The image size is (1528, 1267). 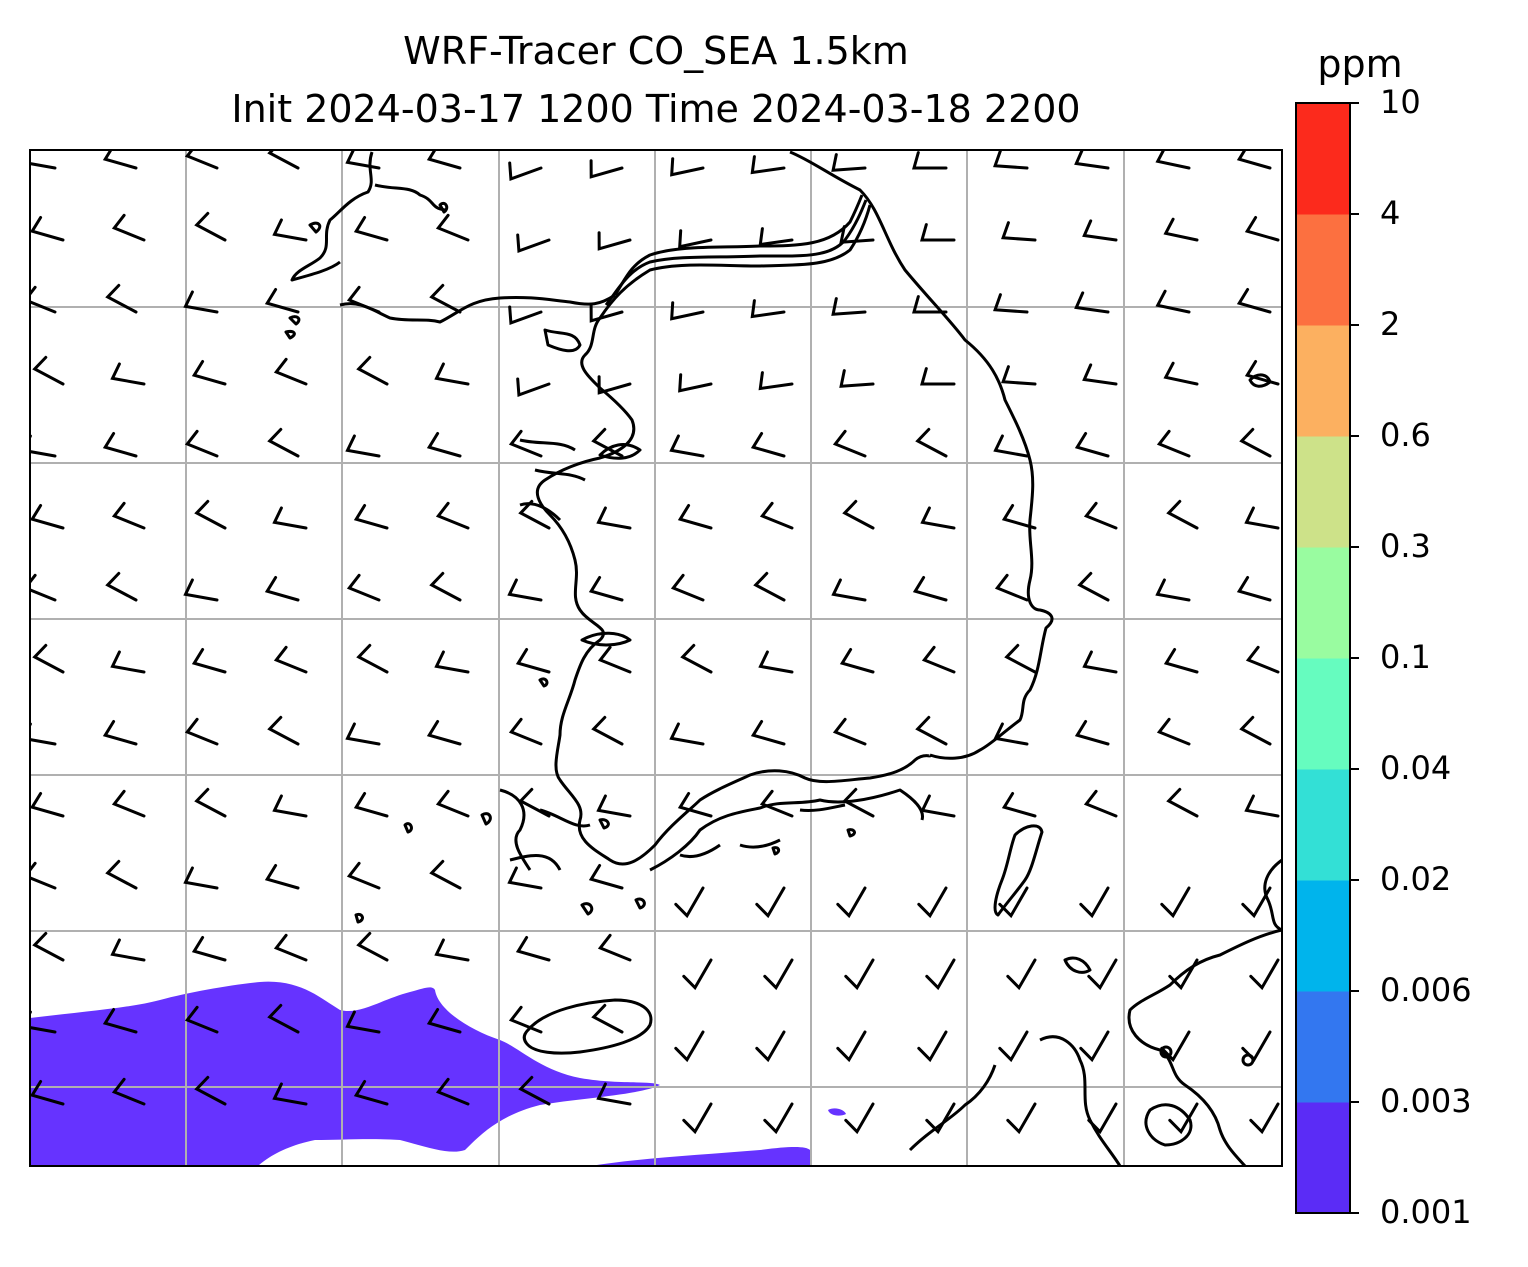 What do you see at coordinates (1390, 213) in the screenshot?
I see `colorbar-tick-label: 4` at bounding box center [1390, 213].